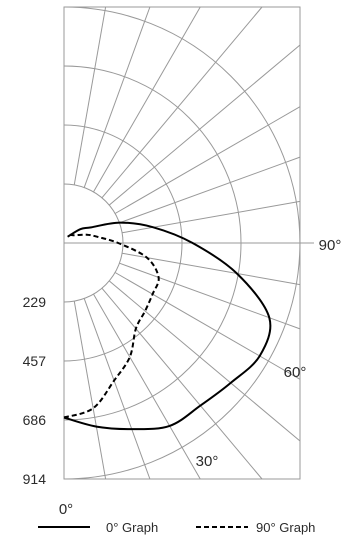 The width and height of the screenshot is (351, 537). Describe the element at coordinates (295, 372) in the screenshot. I see `angle-label: 60°` at that location.